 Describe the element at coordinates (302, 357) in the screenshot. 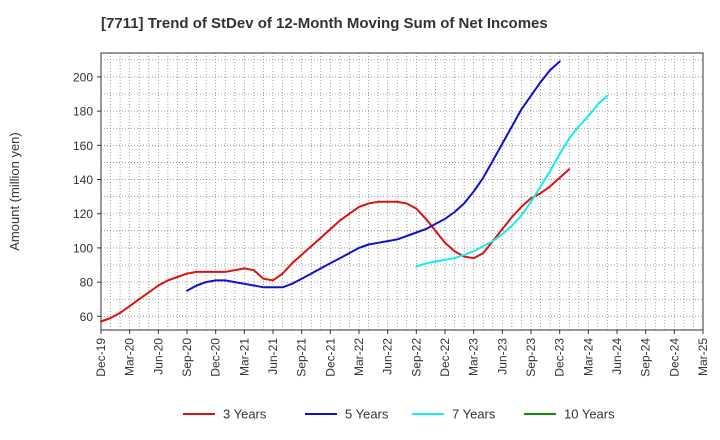

I see `x-tick-label: Sep-21` at that location.